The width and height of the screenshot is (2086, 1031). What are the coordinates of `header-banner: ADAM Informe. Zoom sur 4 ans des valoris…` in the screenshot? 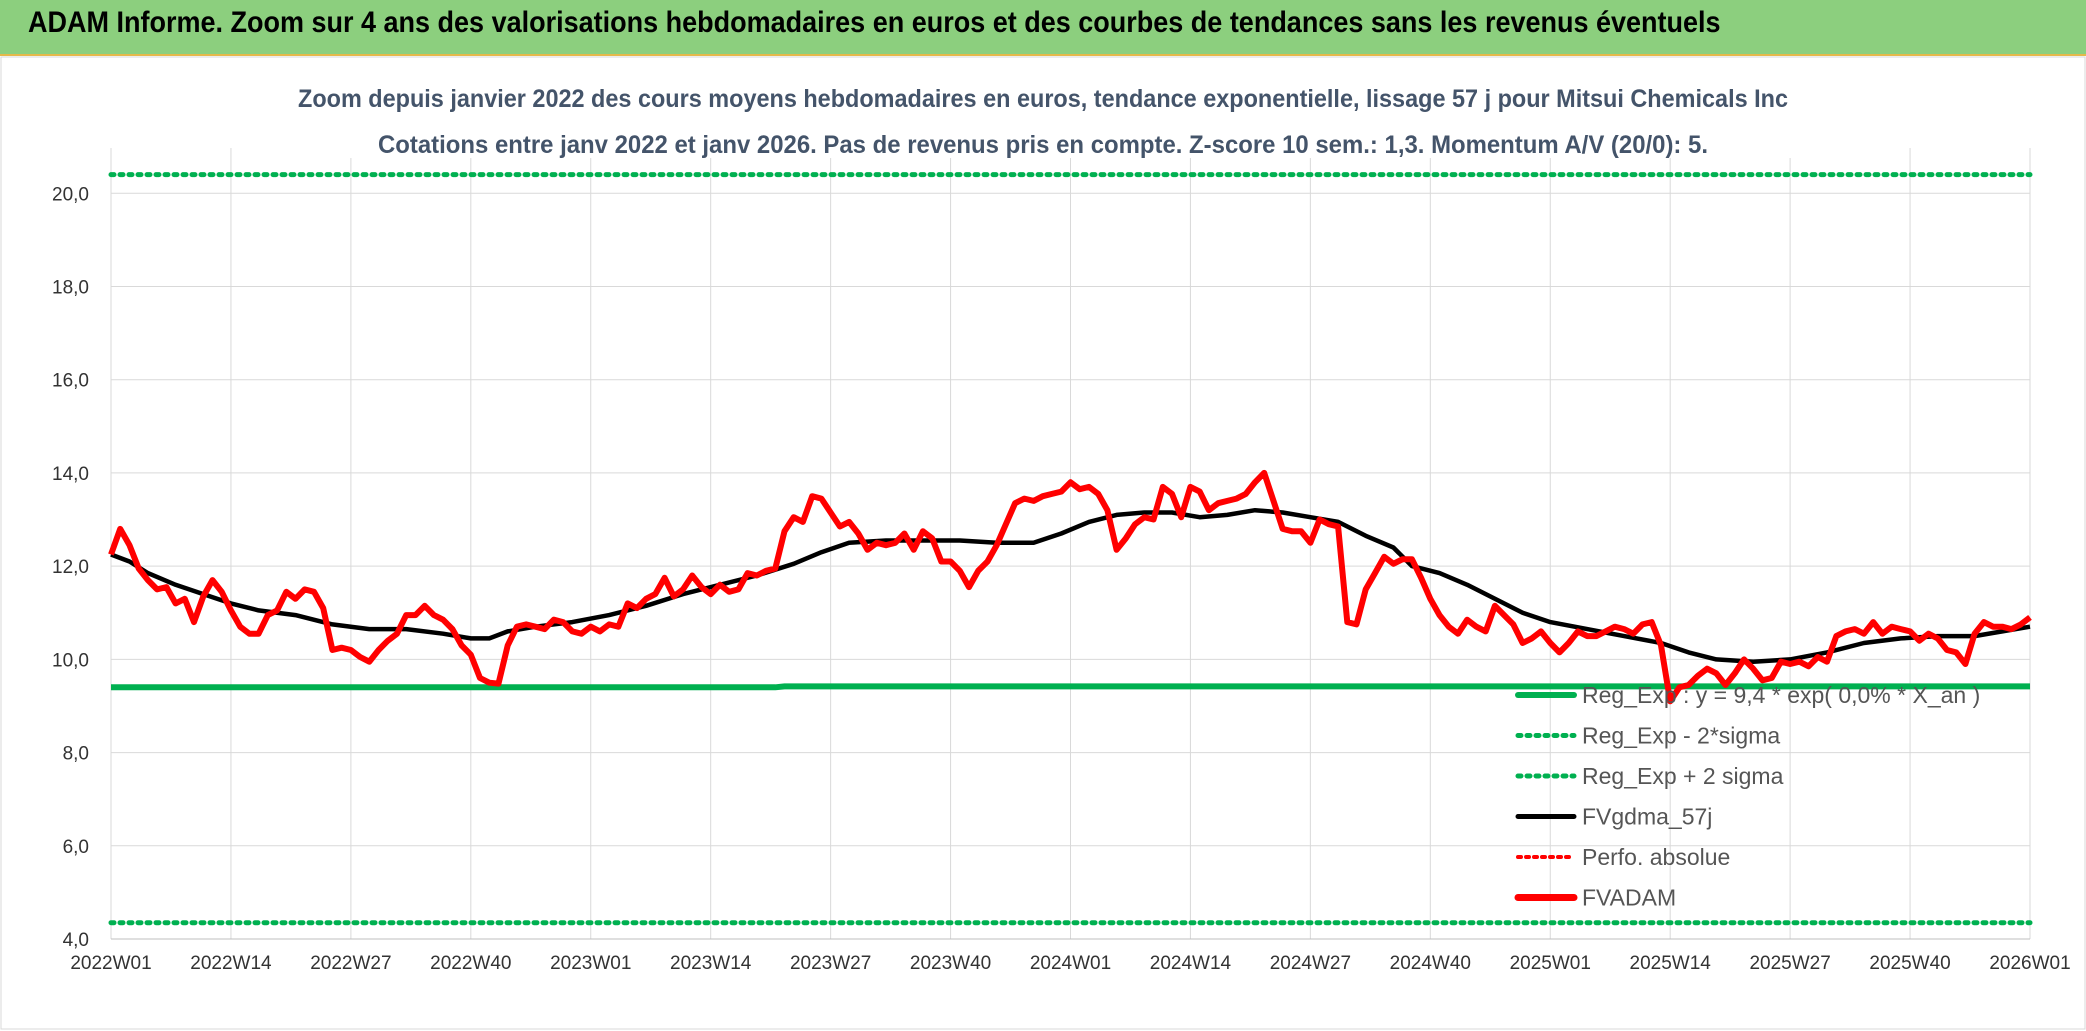 It's located at (1043, 28).